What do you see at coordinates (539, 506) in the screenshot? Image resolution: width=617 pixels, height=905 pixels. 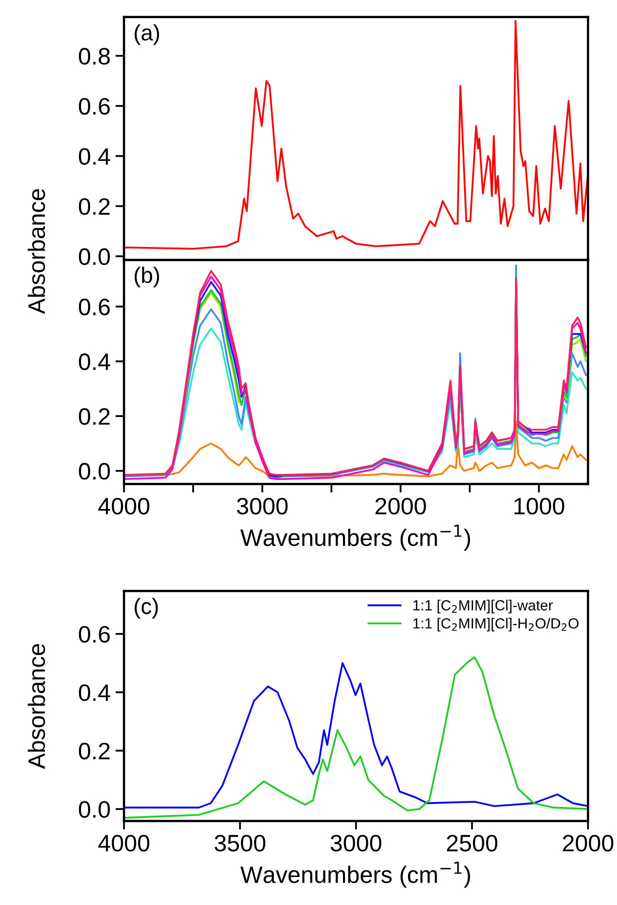 I see `x-tick-label: 1000` at bounding box center [539, 506].